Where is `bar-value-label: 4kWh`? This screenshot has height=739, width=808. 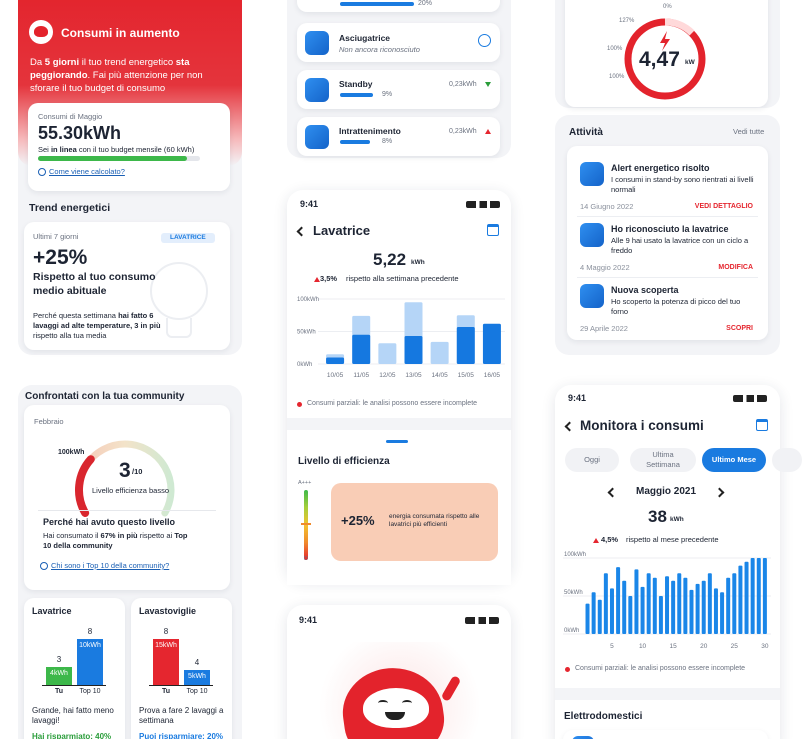 bar-value-label: 4kWh is located at coordinates (59, 673).